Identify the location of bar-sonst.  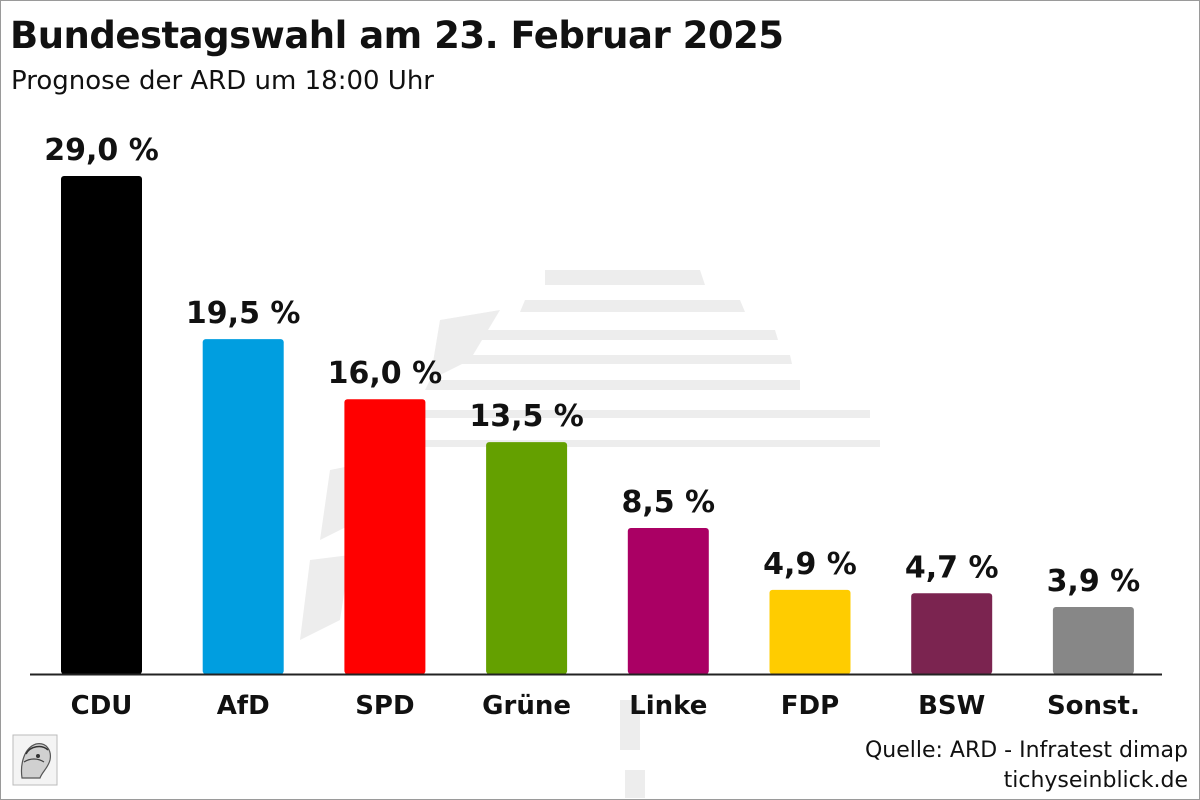
(1093, 640).